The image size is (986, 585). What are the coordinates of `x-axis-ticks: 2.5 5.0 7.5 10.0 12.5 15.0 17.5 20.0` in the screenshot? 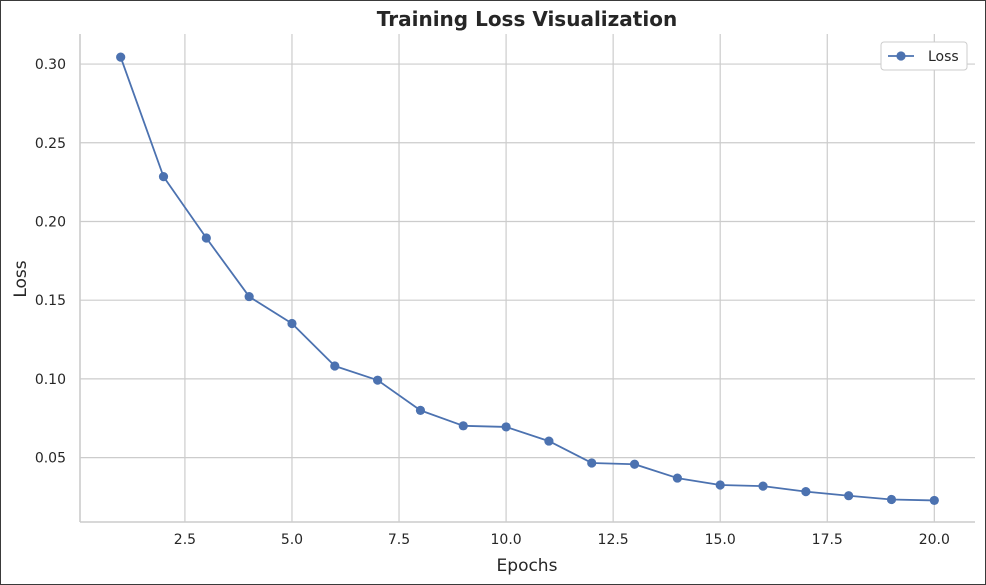 It's located at (562, 540).